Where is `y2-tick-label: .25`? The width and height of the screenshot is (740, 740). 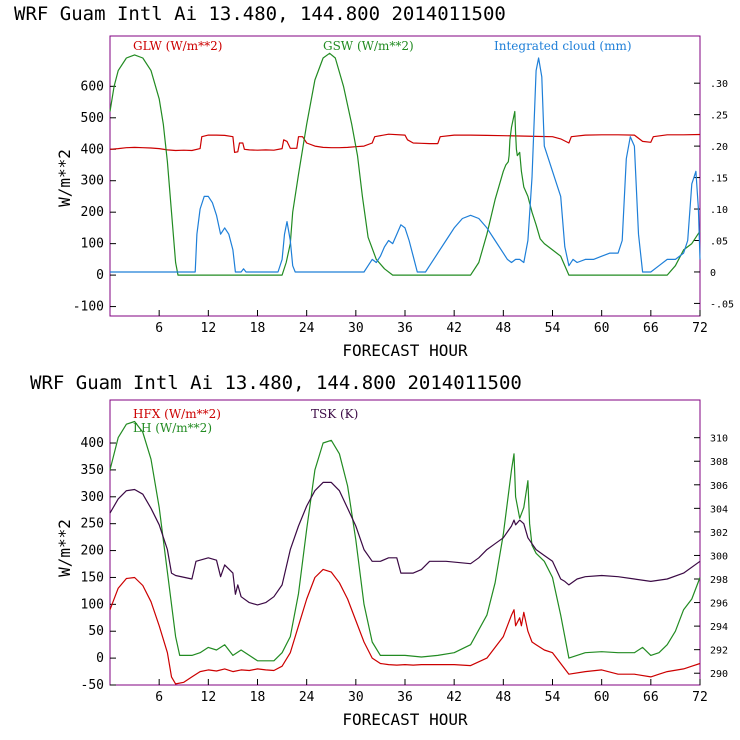
y2-tick-label: .25 is located at coordinates (719, 116).